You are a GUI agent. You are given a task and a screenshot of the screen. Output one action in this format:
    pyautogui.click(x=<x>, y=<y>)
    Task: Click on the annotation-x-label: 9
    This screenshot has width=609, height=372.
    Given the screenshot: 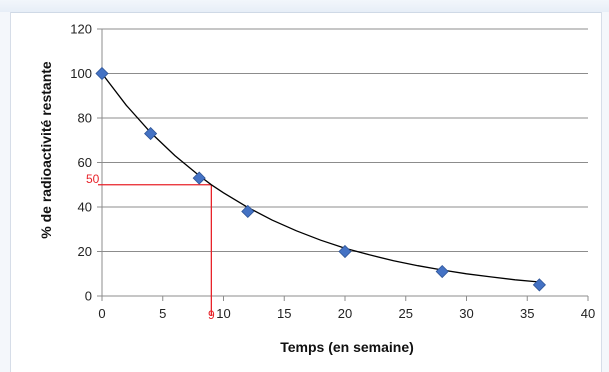 What is the action you would take?
    pyautogui.click(x=211, y=315)
    